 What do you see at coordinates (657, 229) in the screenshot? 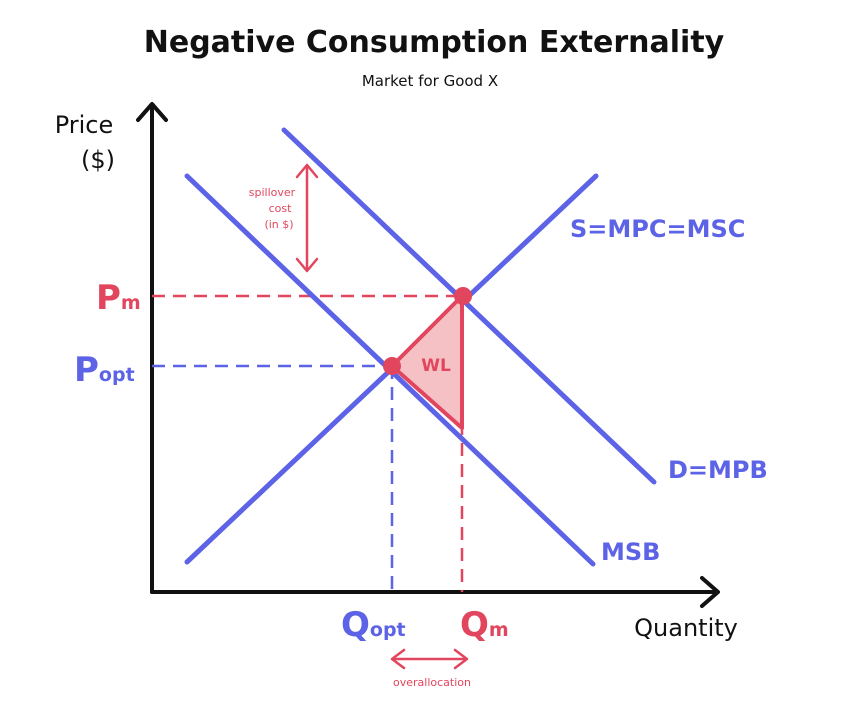
I see `supply-curve-label: S=MPC=MSC` at bounding box center [657, 229].